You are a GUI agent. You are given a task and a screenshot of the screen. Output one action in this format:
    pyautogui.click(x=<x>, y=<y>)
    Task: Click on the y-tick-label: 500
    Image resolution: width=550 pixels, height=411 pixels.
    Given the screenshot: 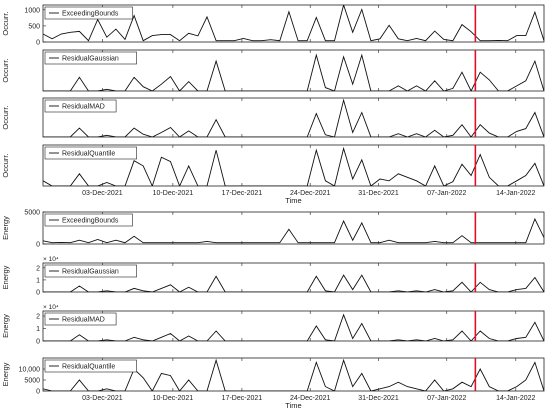 What is the action you would take?
    pyautogui.click(x=34, y=26)
    